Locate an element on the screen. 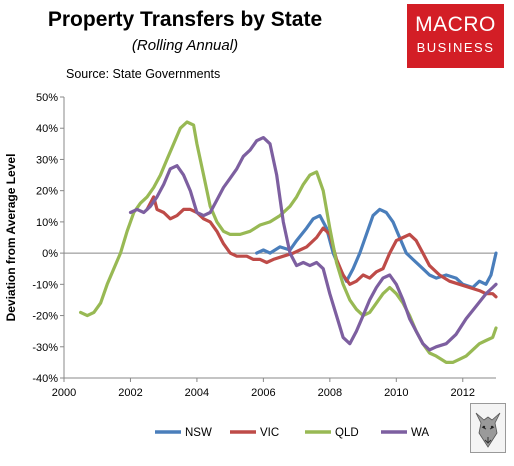 The image size is (514, 466). legend-label-vic: VIC is located at coordinates (269, 433).